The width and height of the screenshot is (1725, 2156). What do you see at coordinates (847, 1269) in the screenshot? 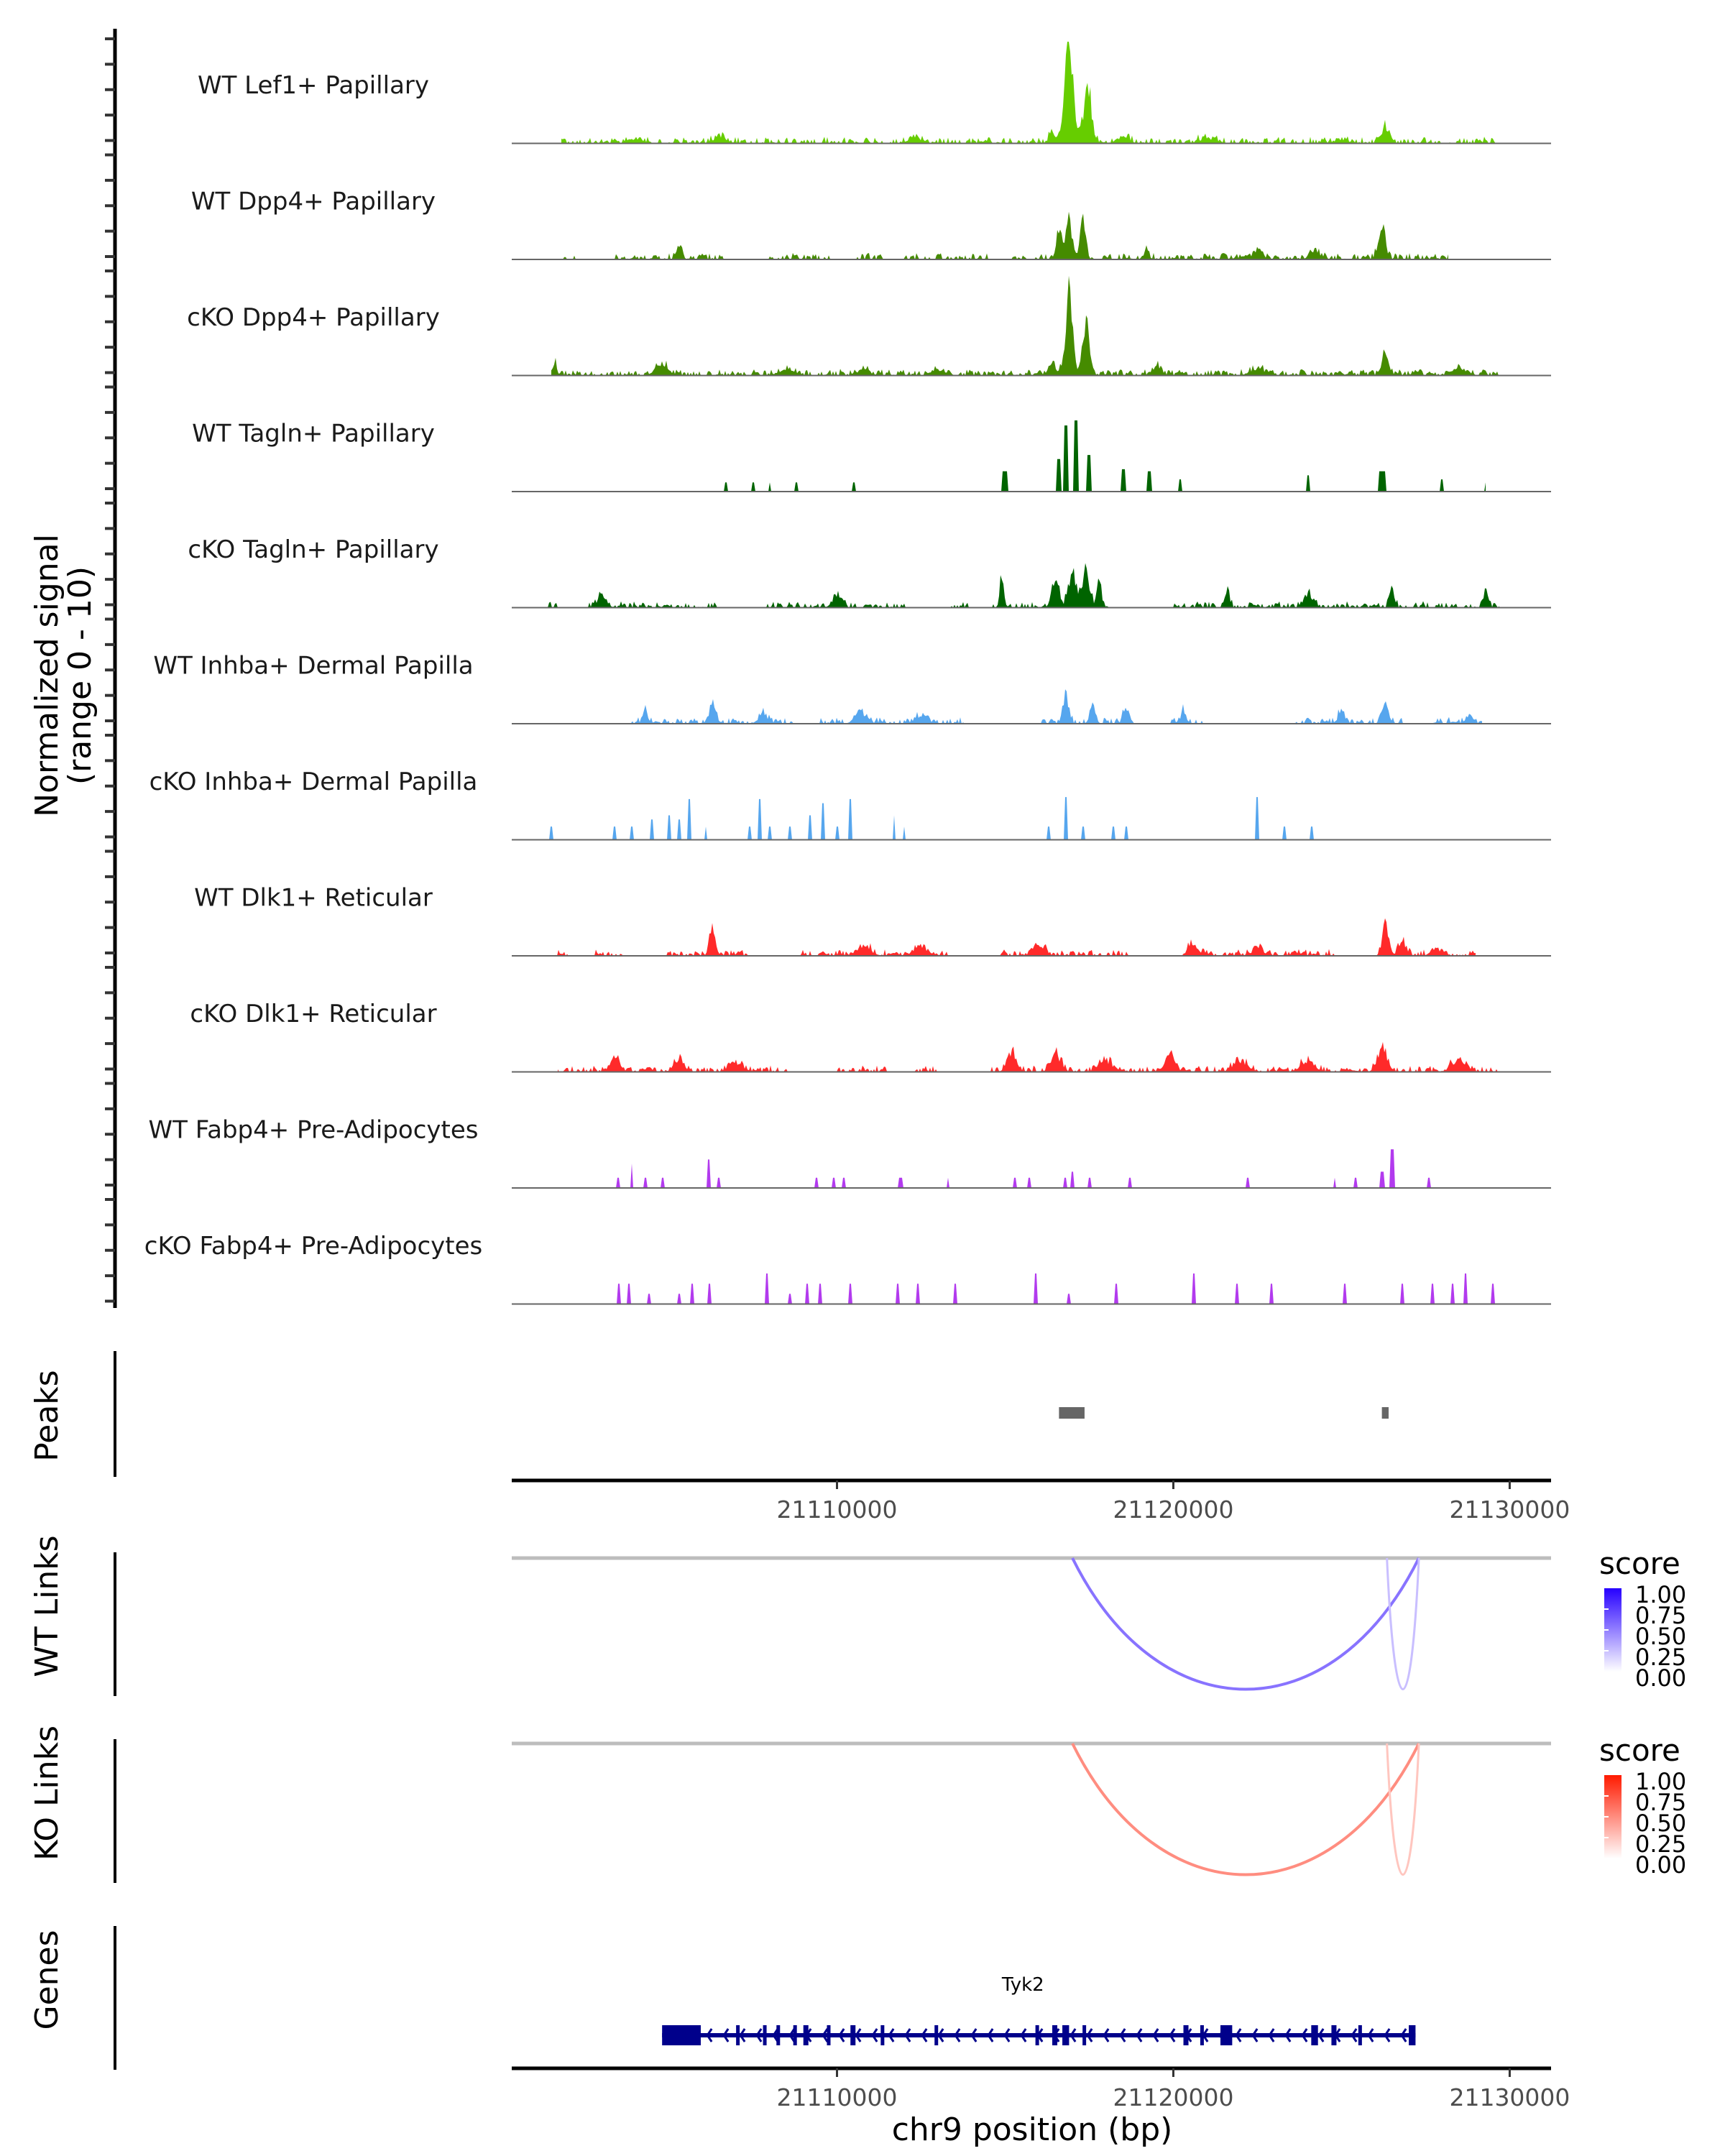
I see `coverage-track: cKO Fabp4+ Pre-Adipocytes` at bounding box center [847, 1269].